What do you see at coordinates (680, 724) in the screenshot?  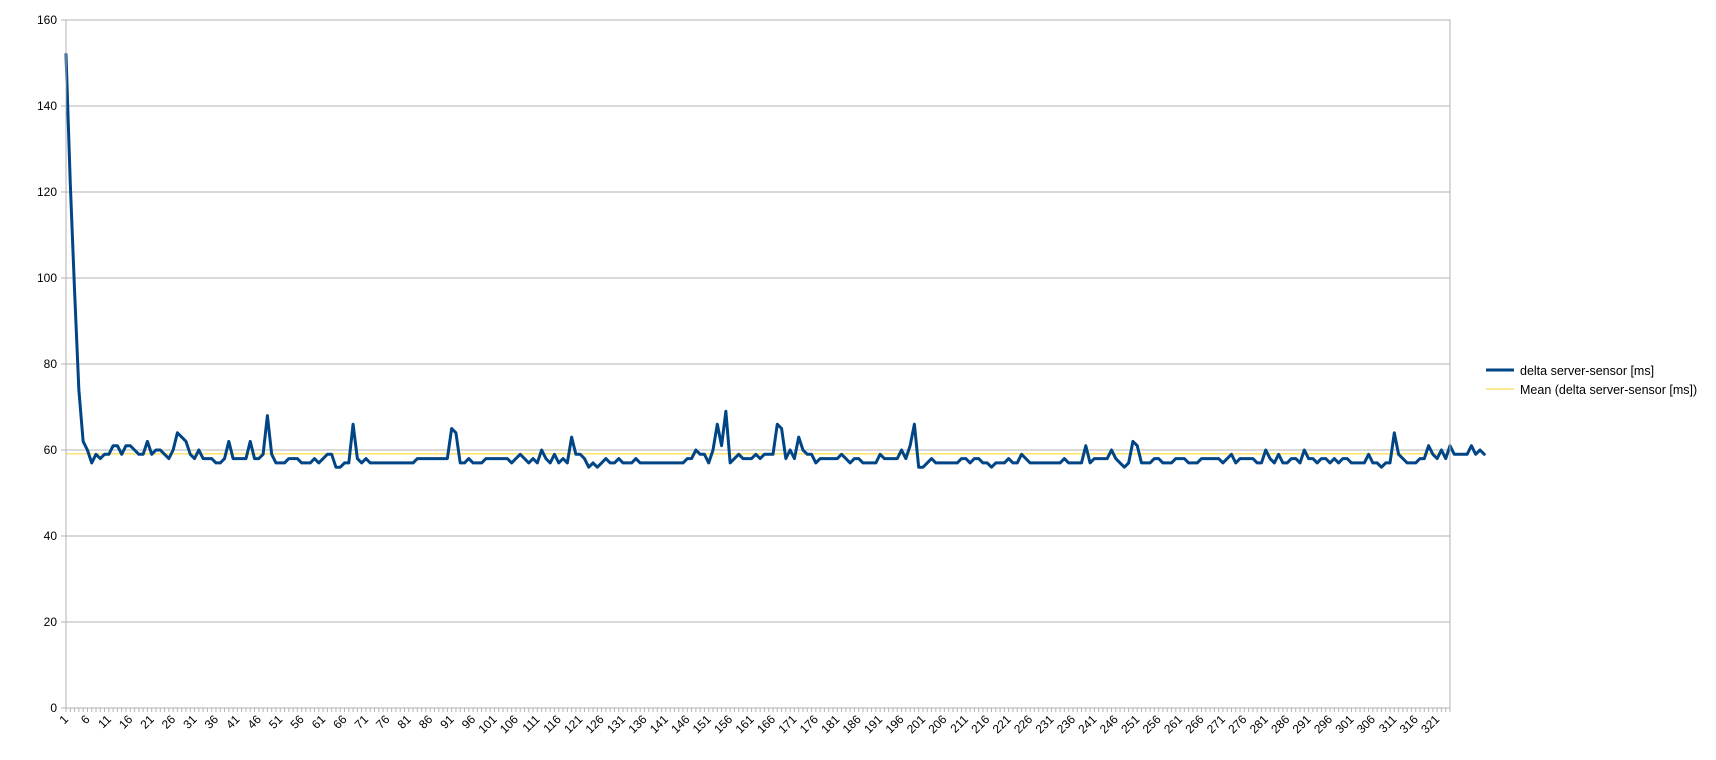 I see `x-tick-label: 146` at bounding box center [680, 724].